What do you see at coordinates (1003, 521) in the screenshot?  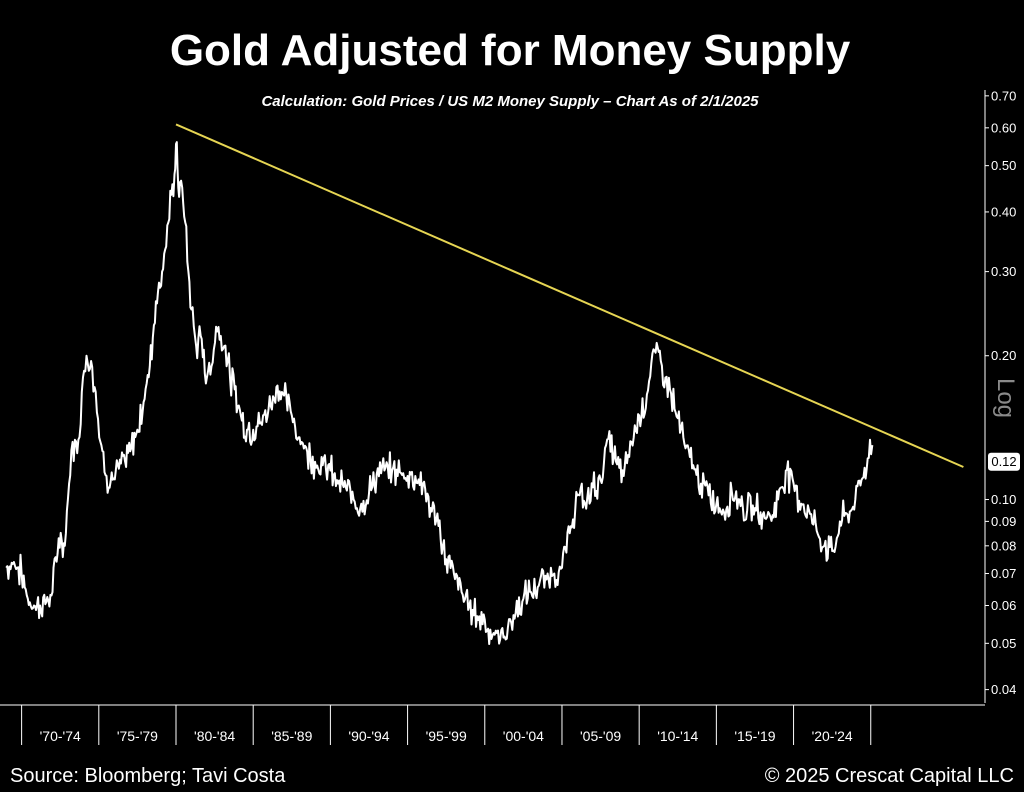 I see `y-tick-label: 0.09` at bounding box center [1003, 521].